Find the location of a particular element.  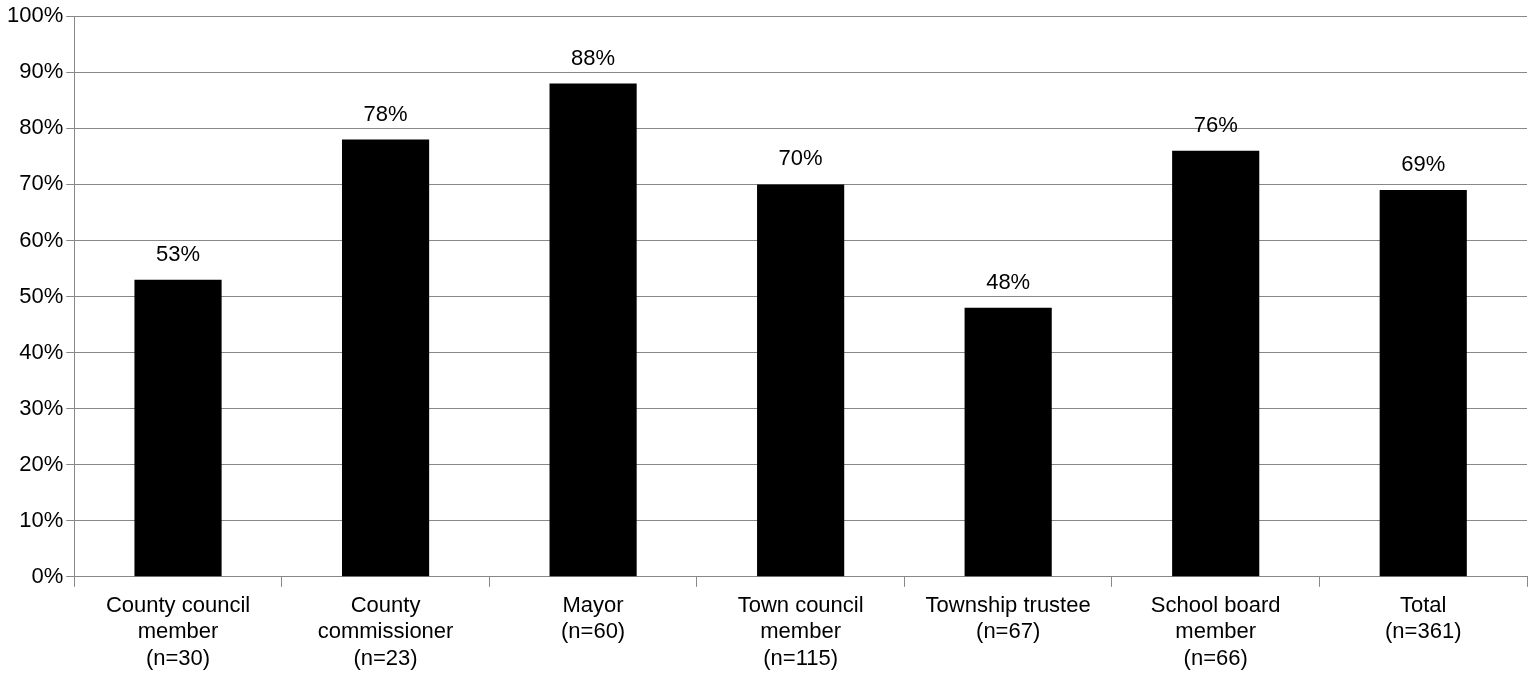

y-tick-label: 70% is located at coordinates (41, 183).